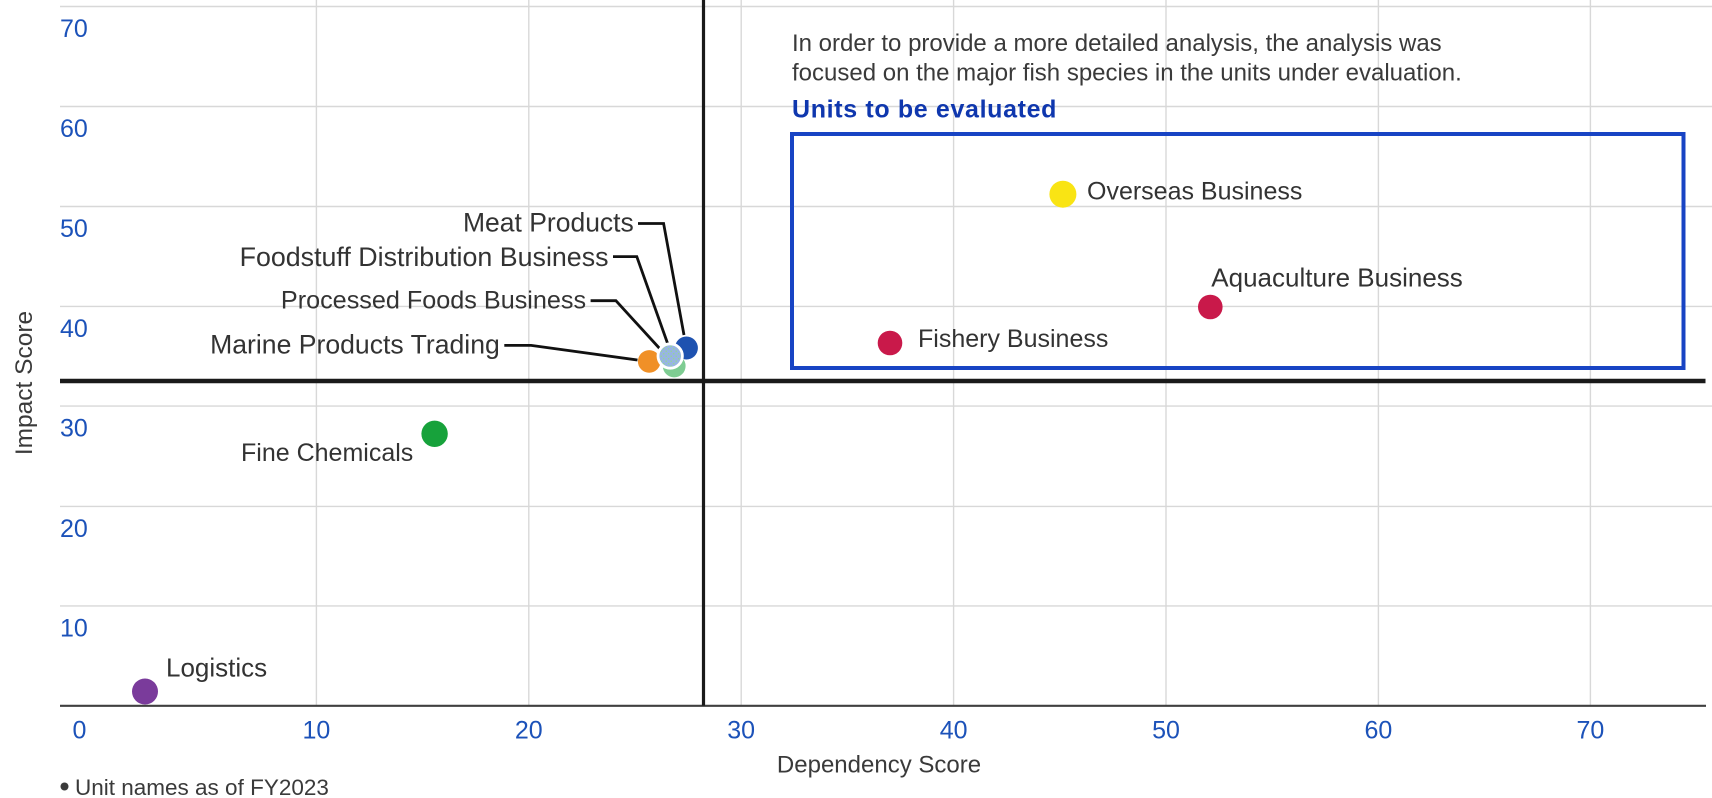 The width and height of the screenshot is (1712, 798). Describe the element at coordinates (24, 383) in the screenshot. I see `svg-text: Impact Score` at that location.